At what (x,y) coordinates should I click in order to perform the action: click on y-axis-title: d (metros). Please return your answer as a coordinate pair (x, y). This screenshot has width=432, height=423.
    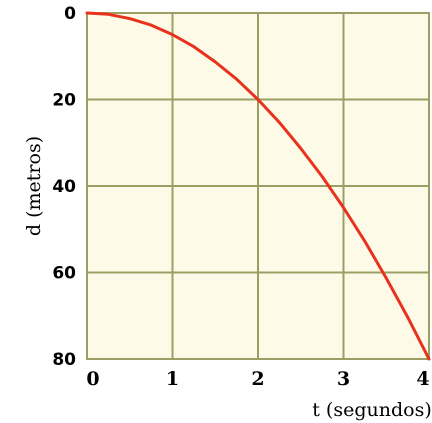
    Looking at the image, I should click on (34, 186).